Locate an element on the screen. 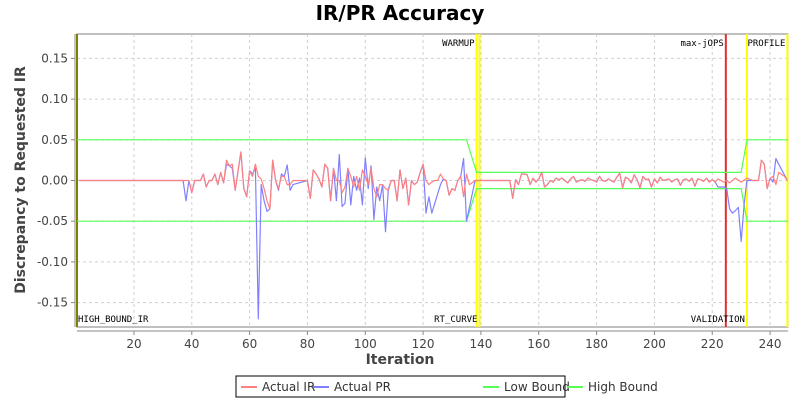 Image resolution: width=800 pixels, height=400 pixels. x-axis-label: Iteration is located at coordinates (400, 360).